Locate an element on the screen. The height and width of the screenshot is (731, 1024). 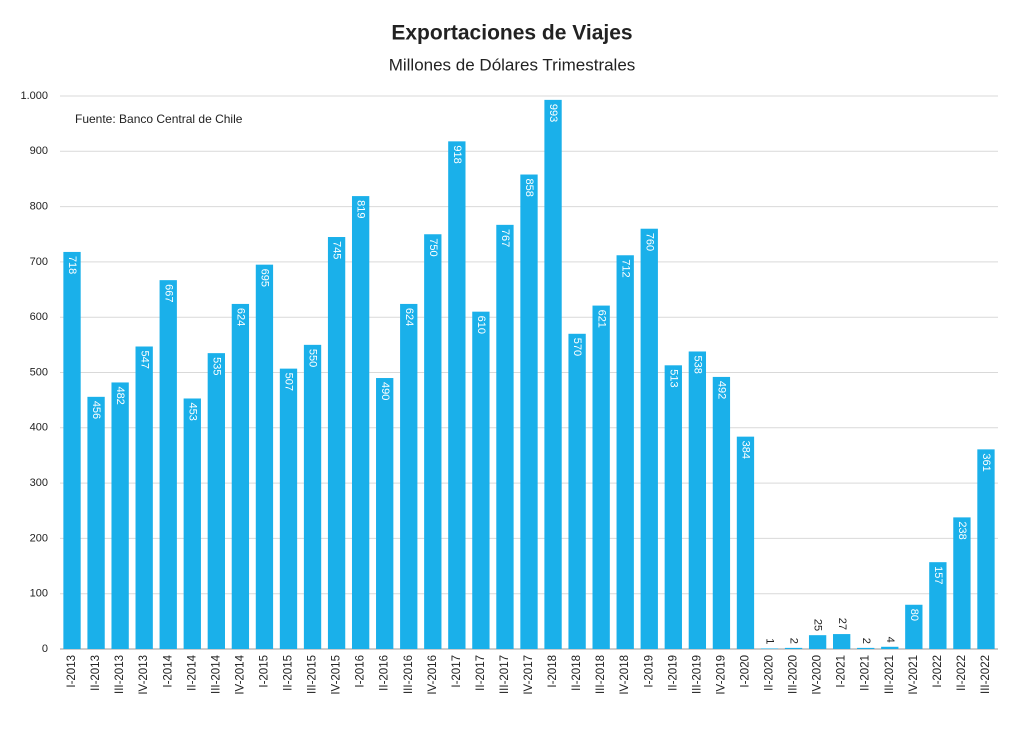
value-label: 27 is located at coordinates (842, 624).